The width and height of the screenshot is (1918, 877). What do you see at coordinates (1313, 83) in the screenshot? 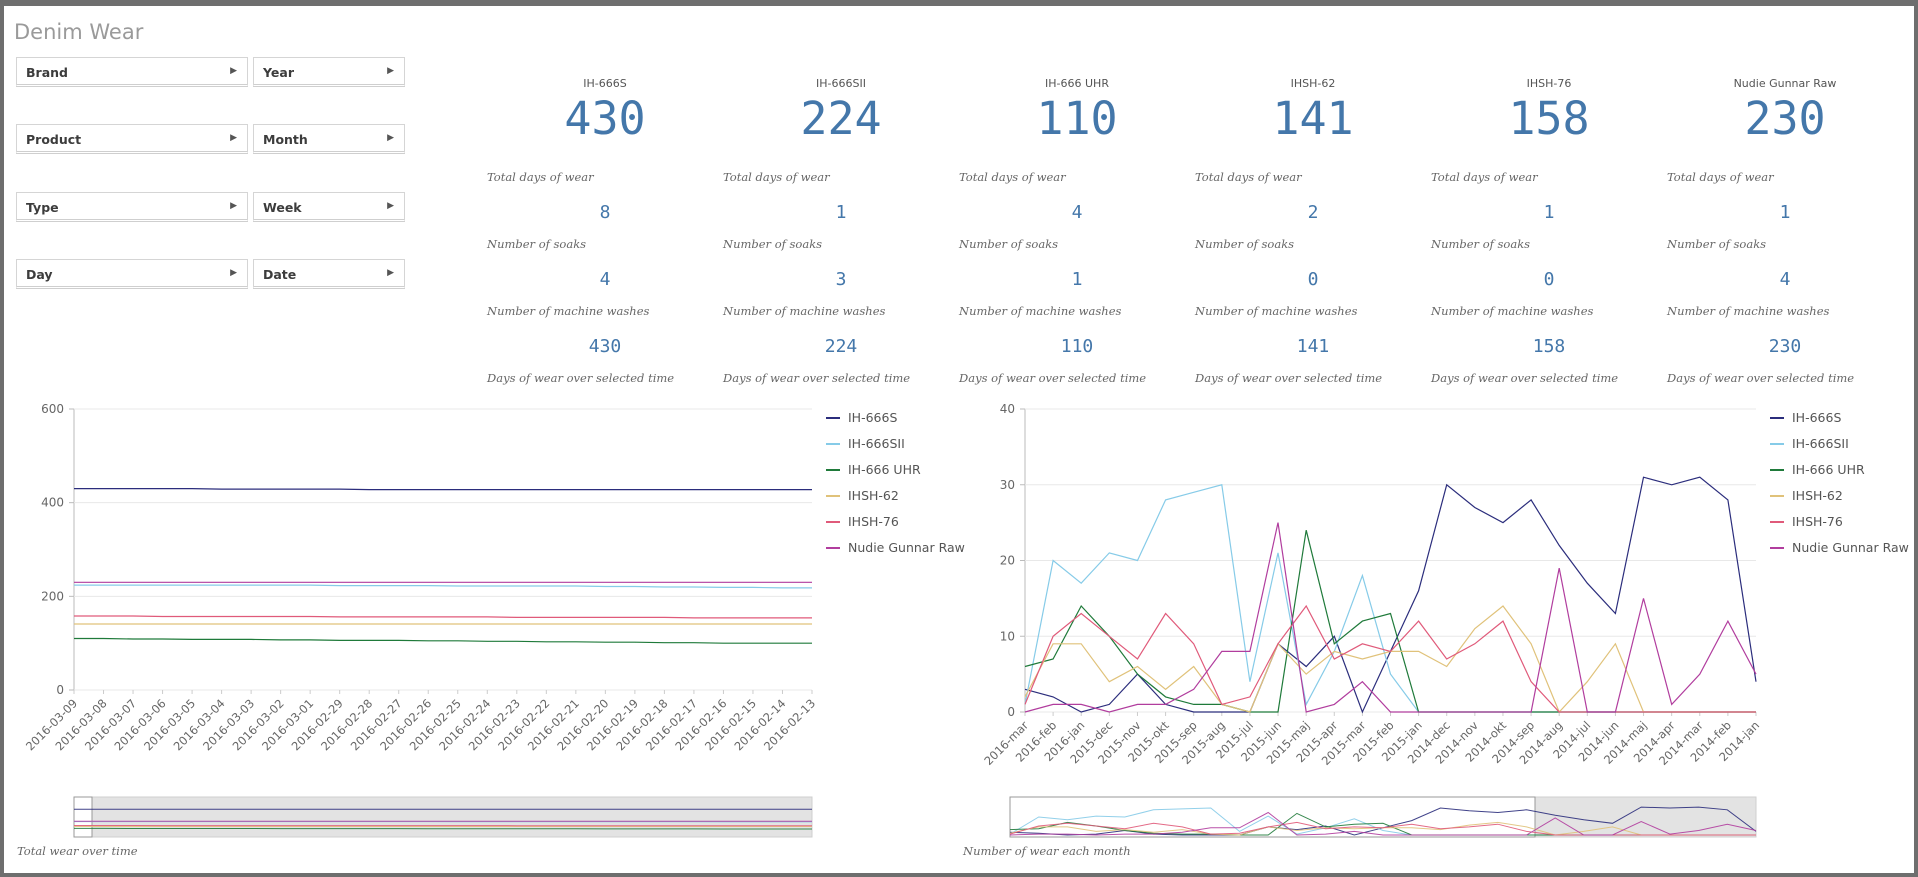
I see `kpi-name: IHSH-62` at bounding box center [1313, 83].